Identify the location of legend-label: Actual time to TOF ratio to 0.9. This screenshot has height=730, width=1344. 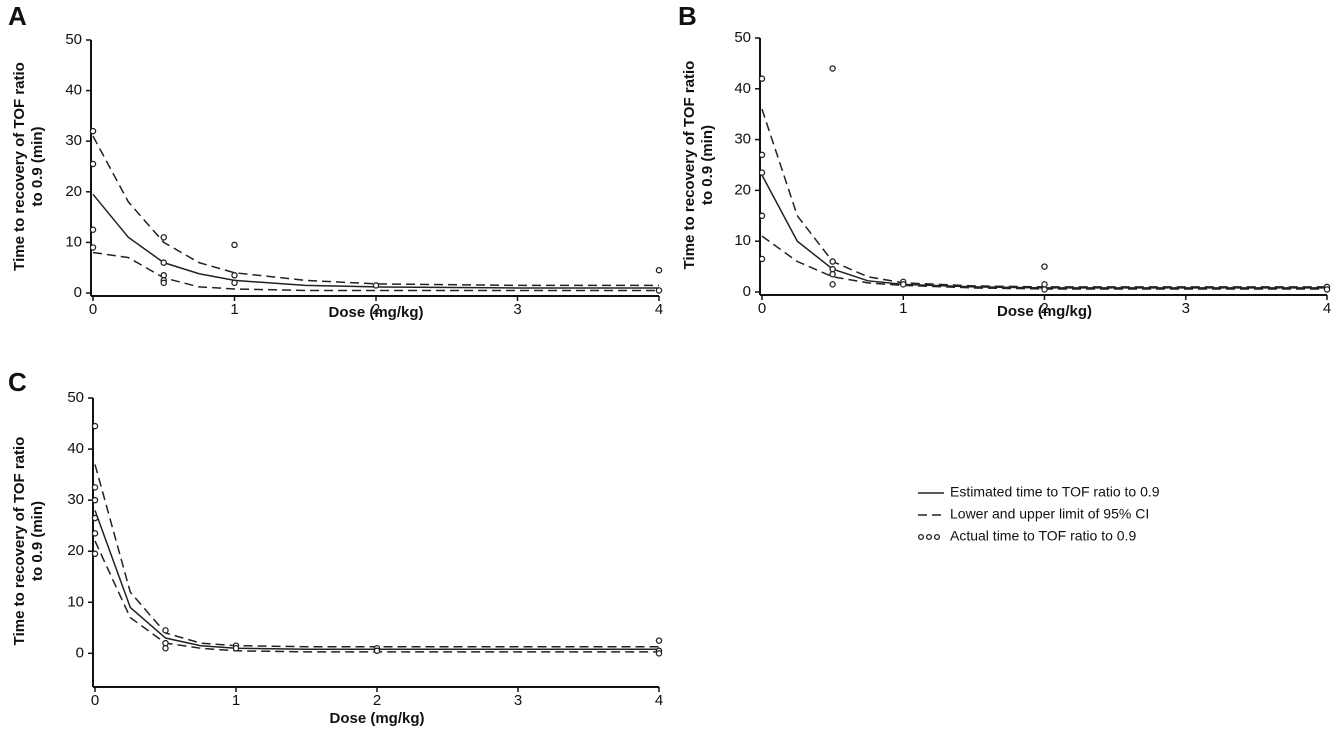
(1043, 536).